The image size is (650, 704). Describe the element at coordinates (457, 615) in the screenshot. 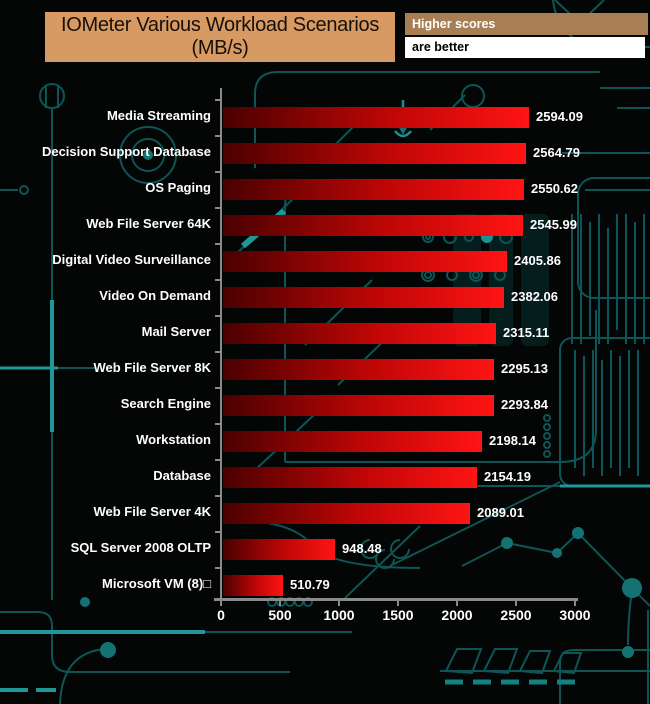

I see `x-axis-tick-label: 2000` at that location.